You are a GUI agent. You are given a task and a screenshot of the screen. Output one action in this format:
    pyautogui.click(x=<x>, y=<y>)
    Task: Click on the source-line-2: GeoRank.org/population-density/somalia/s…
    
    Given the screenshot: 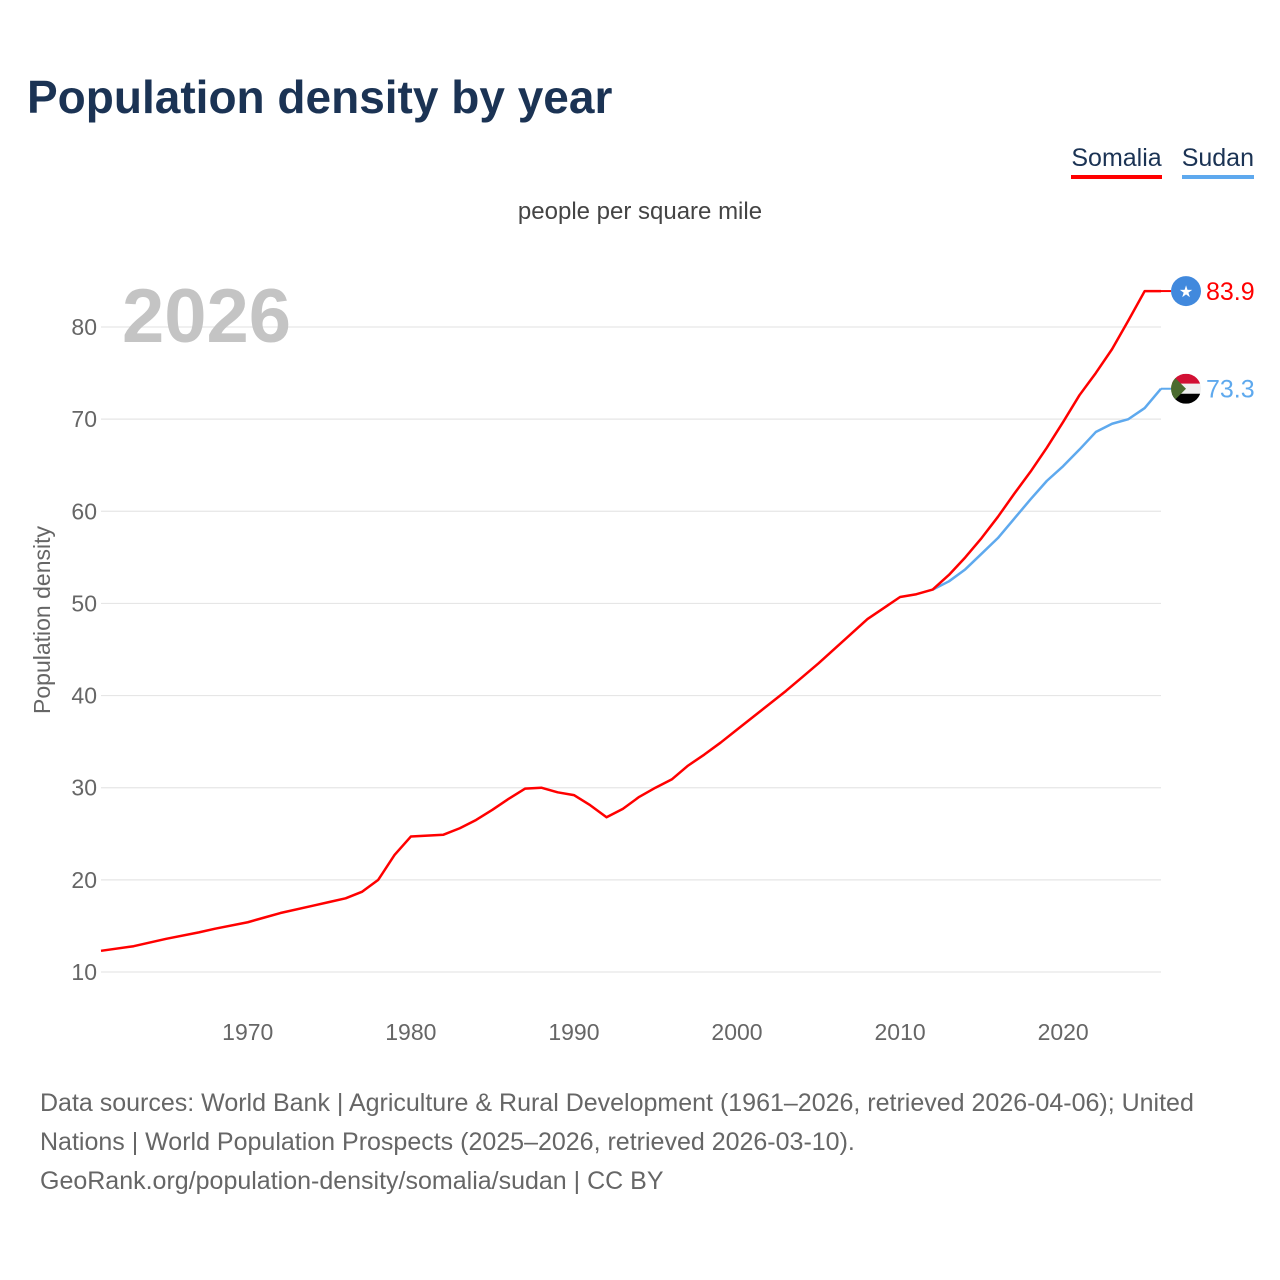 What is the action you would take?
    pyautogui.click(x=352, y=1181)
    